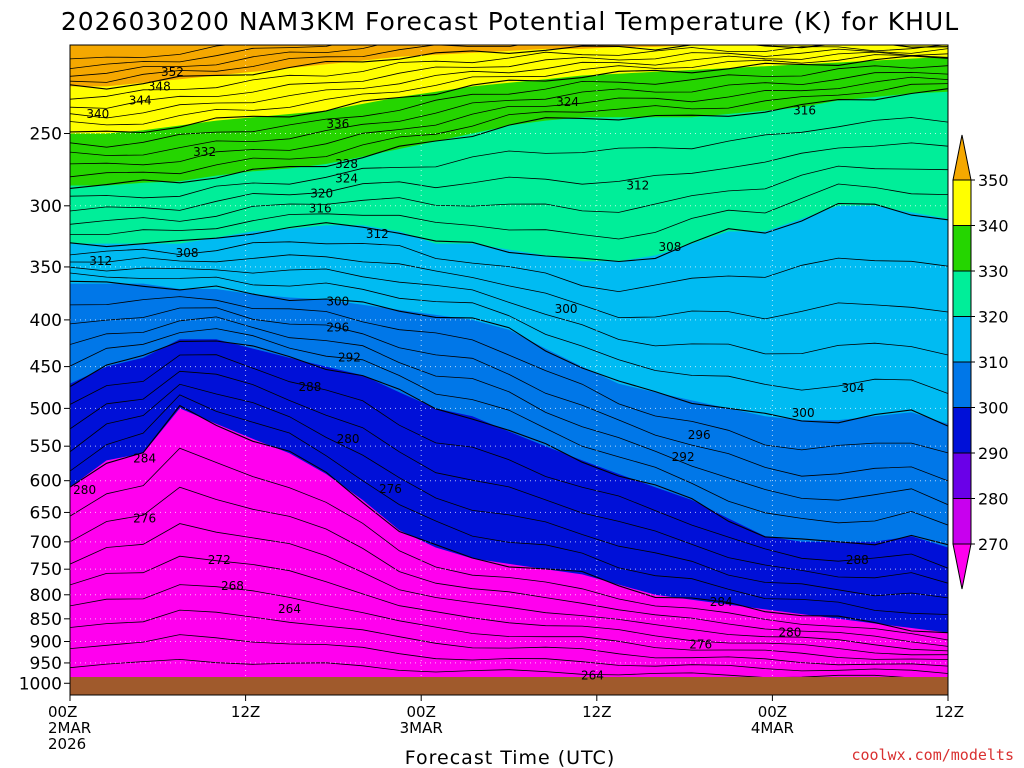  What do you see at coordinates (337, 124) in the screenshot?
I see `contour-label: 336` at bounding box center [337, 124].